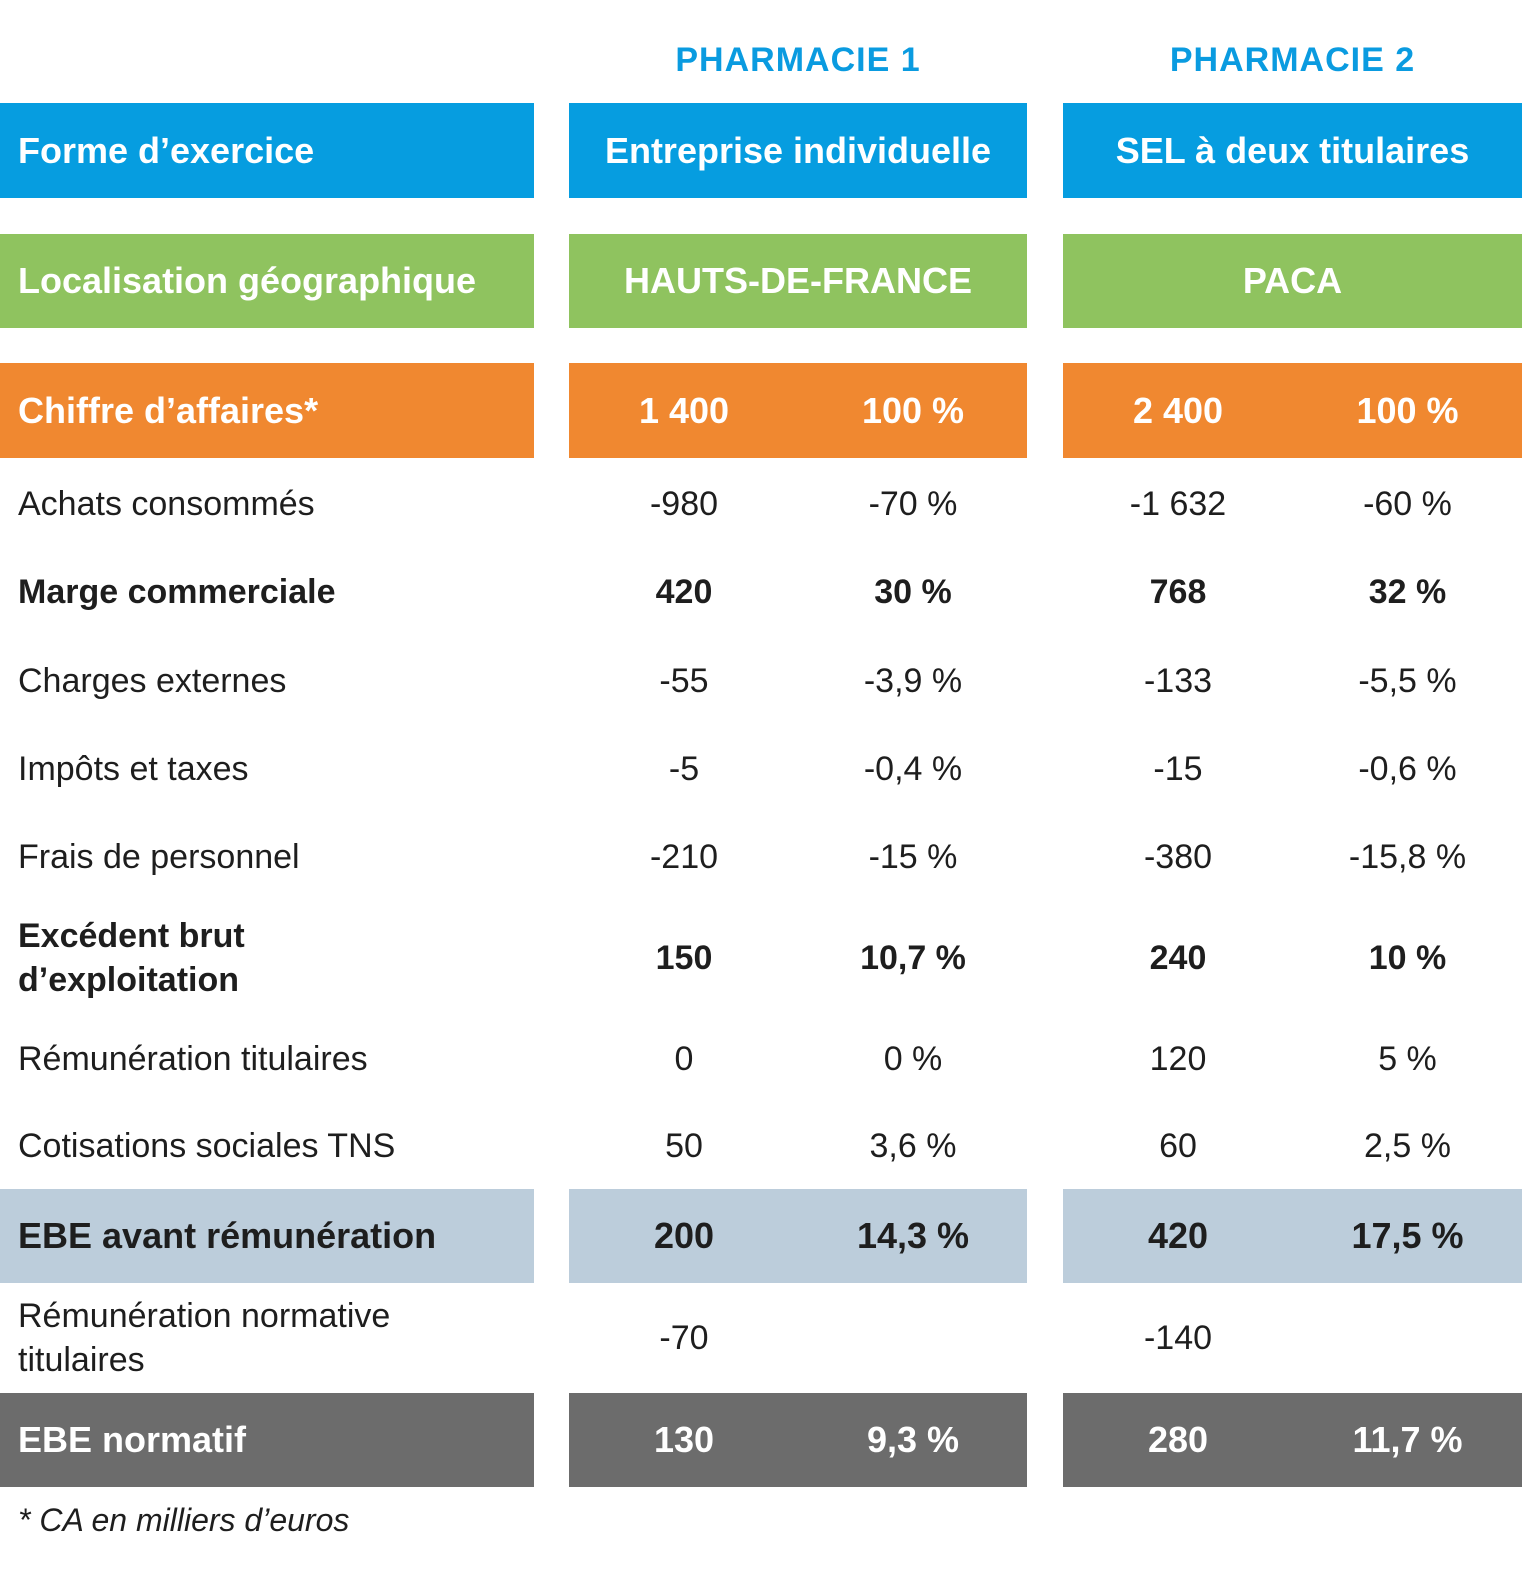 The height and width of the screenshot is (1586, 1522). What do you see at coordinates (684, 1439) in the screenshot?
I see `ebe-normatif-p1-value: 130` at bounding box center [684, 1439].